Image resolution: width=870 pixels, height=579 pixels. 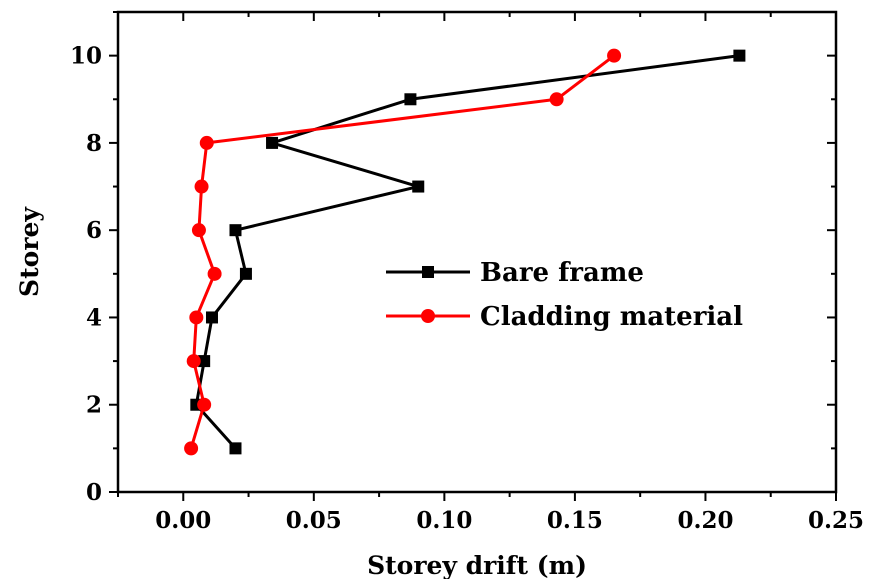 What do you see at coordinates (94, 143) in the screenshot?
I see `y-tick-label: 8` at bounding box center [94, 143].